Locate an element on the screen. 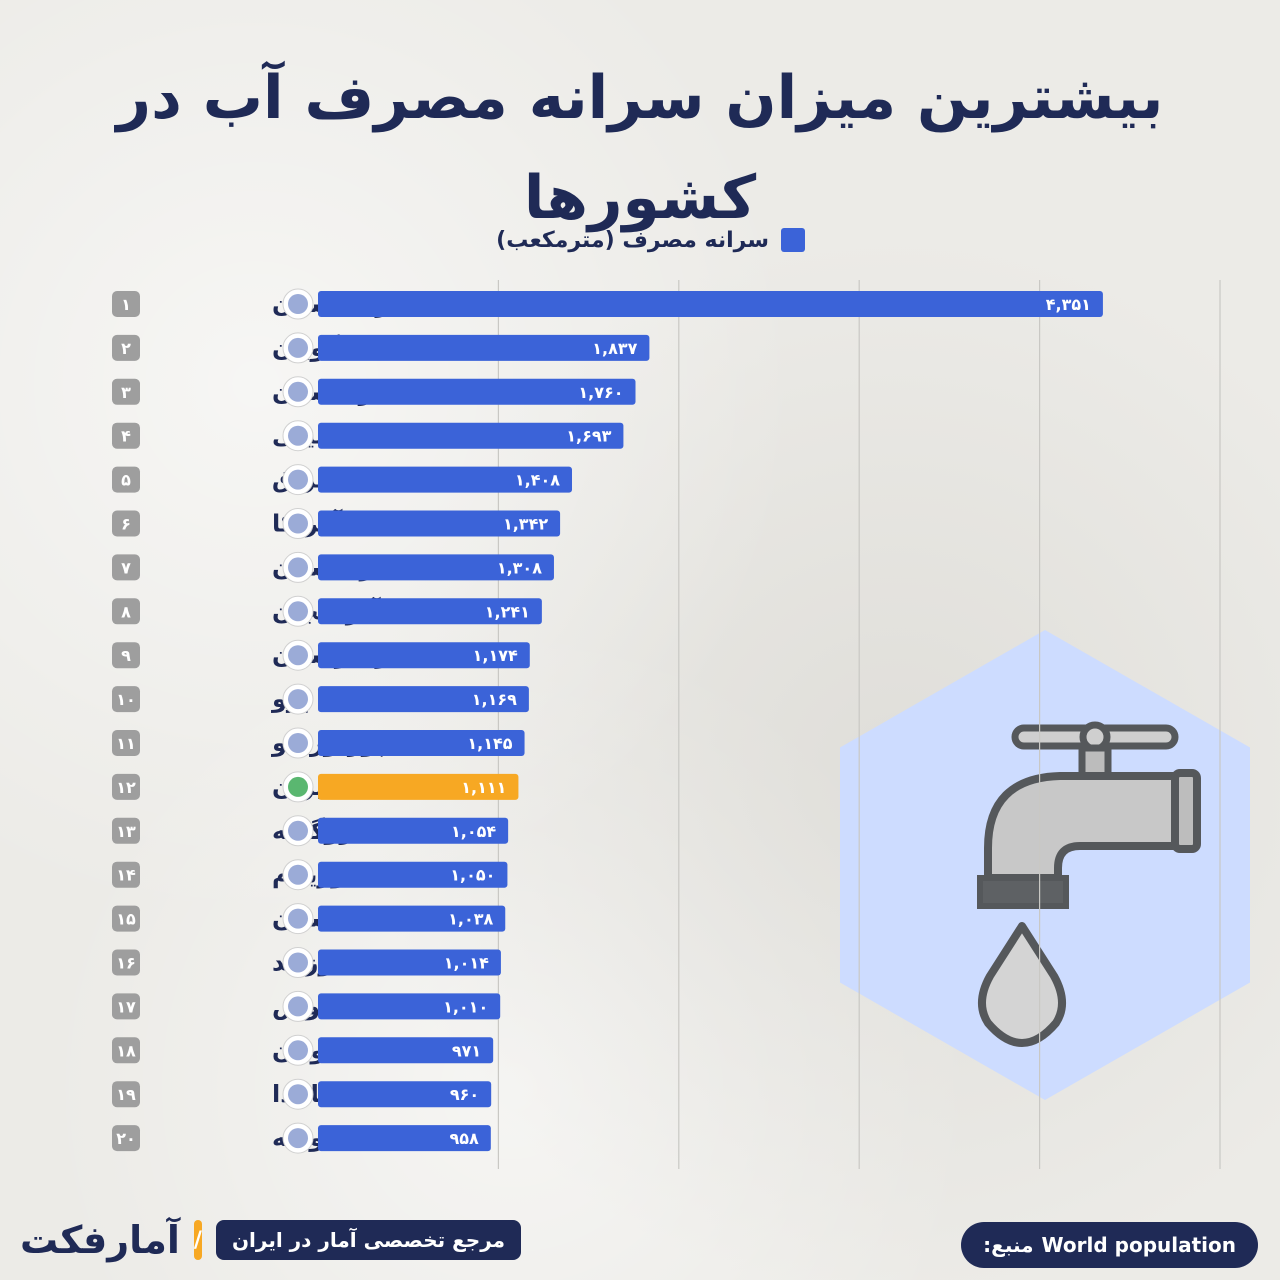 This screenshot has width=1280, height=1280. footer-brand: آمارفکت / مرجع تخصصی آمار در ایران is located at coordinates (271, 1240).